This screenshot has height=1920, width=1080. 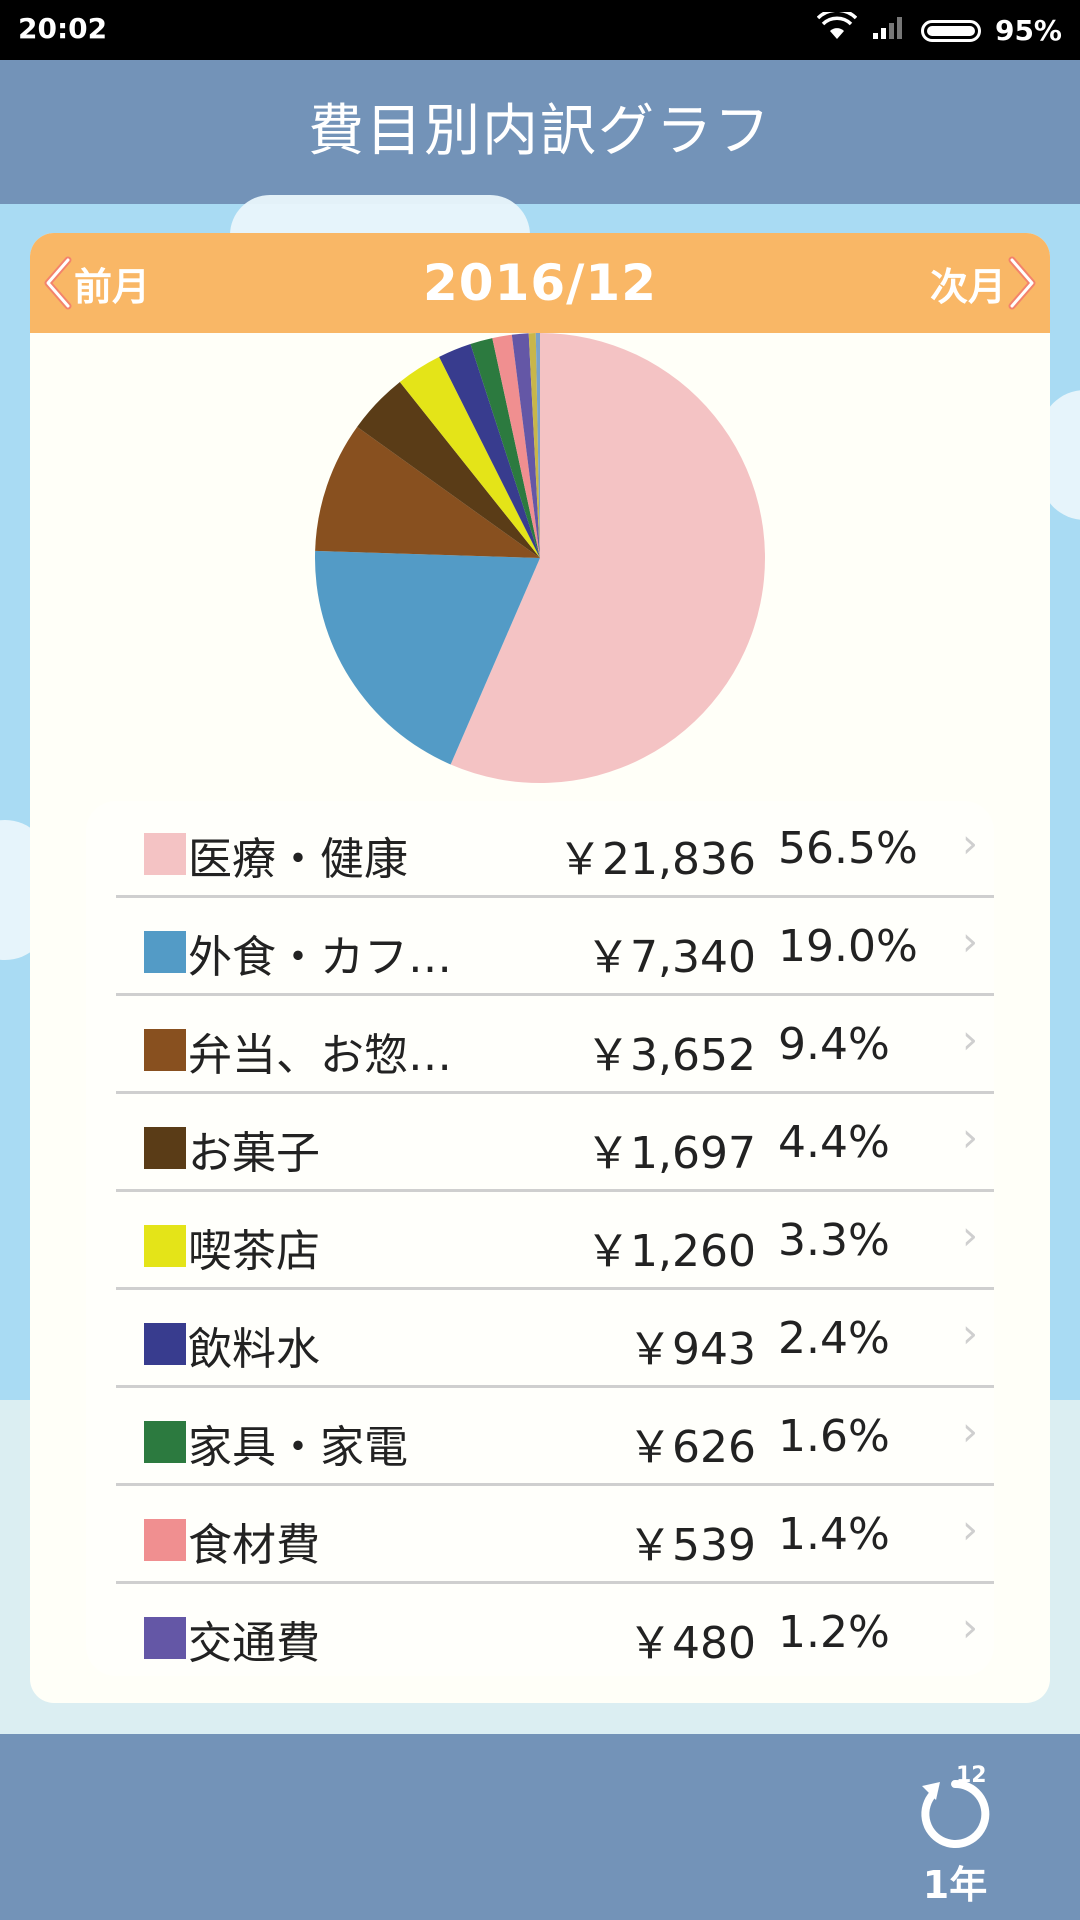 I want to click on pie-chart, so click(x=540, y=558).